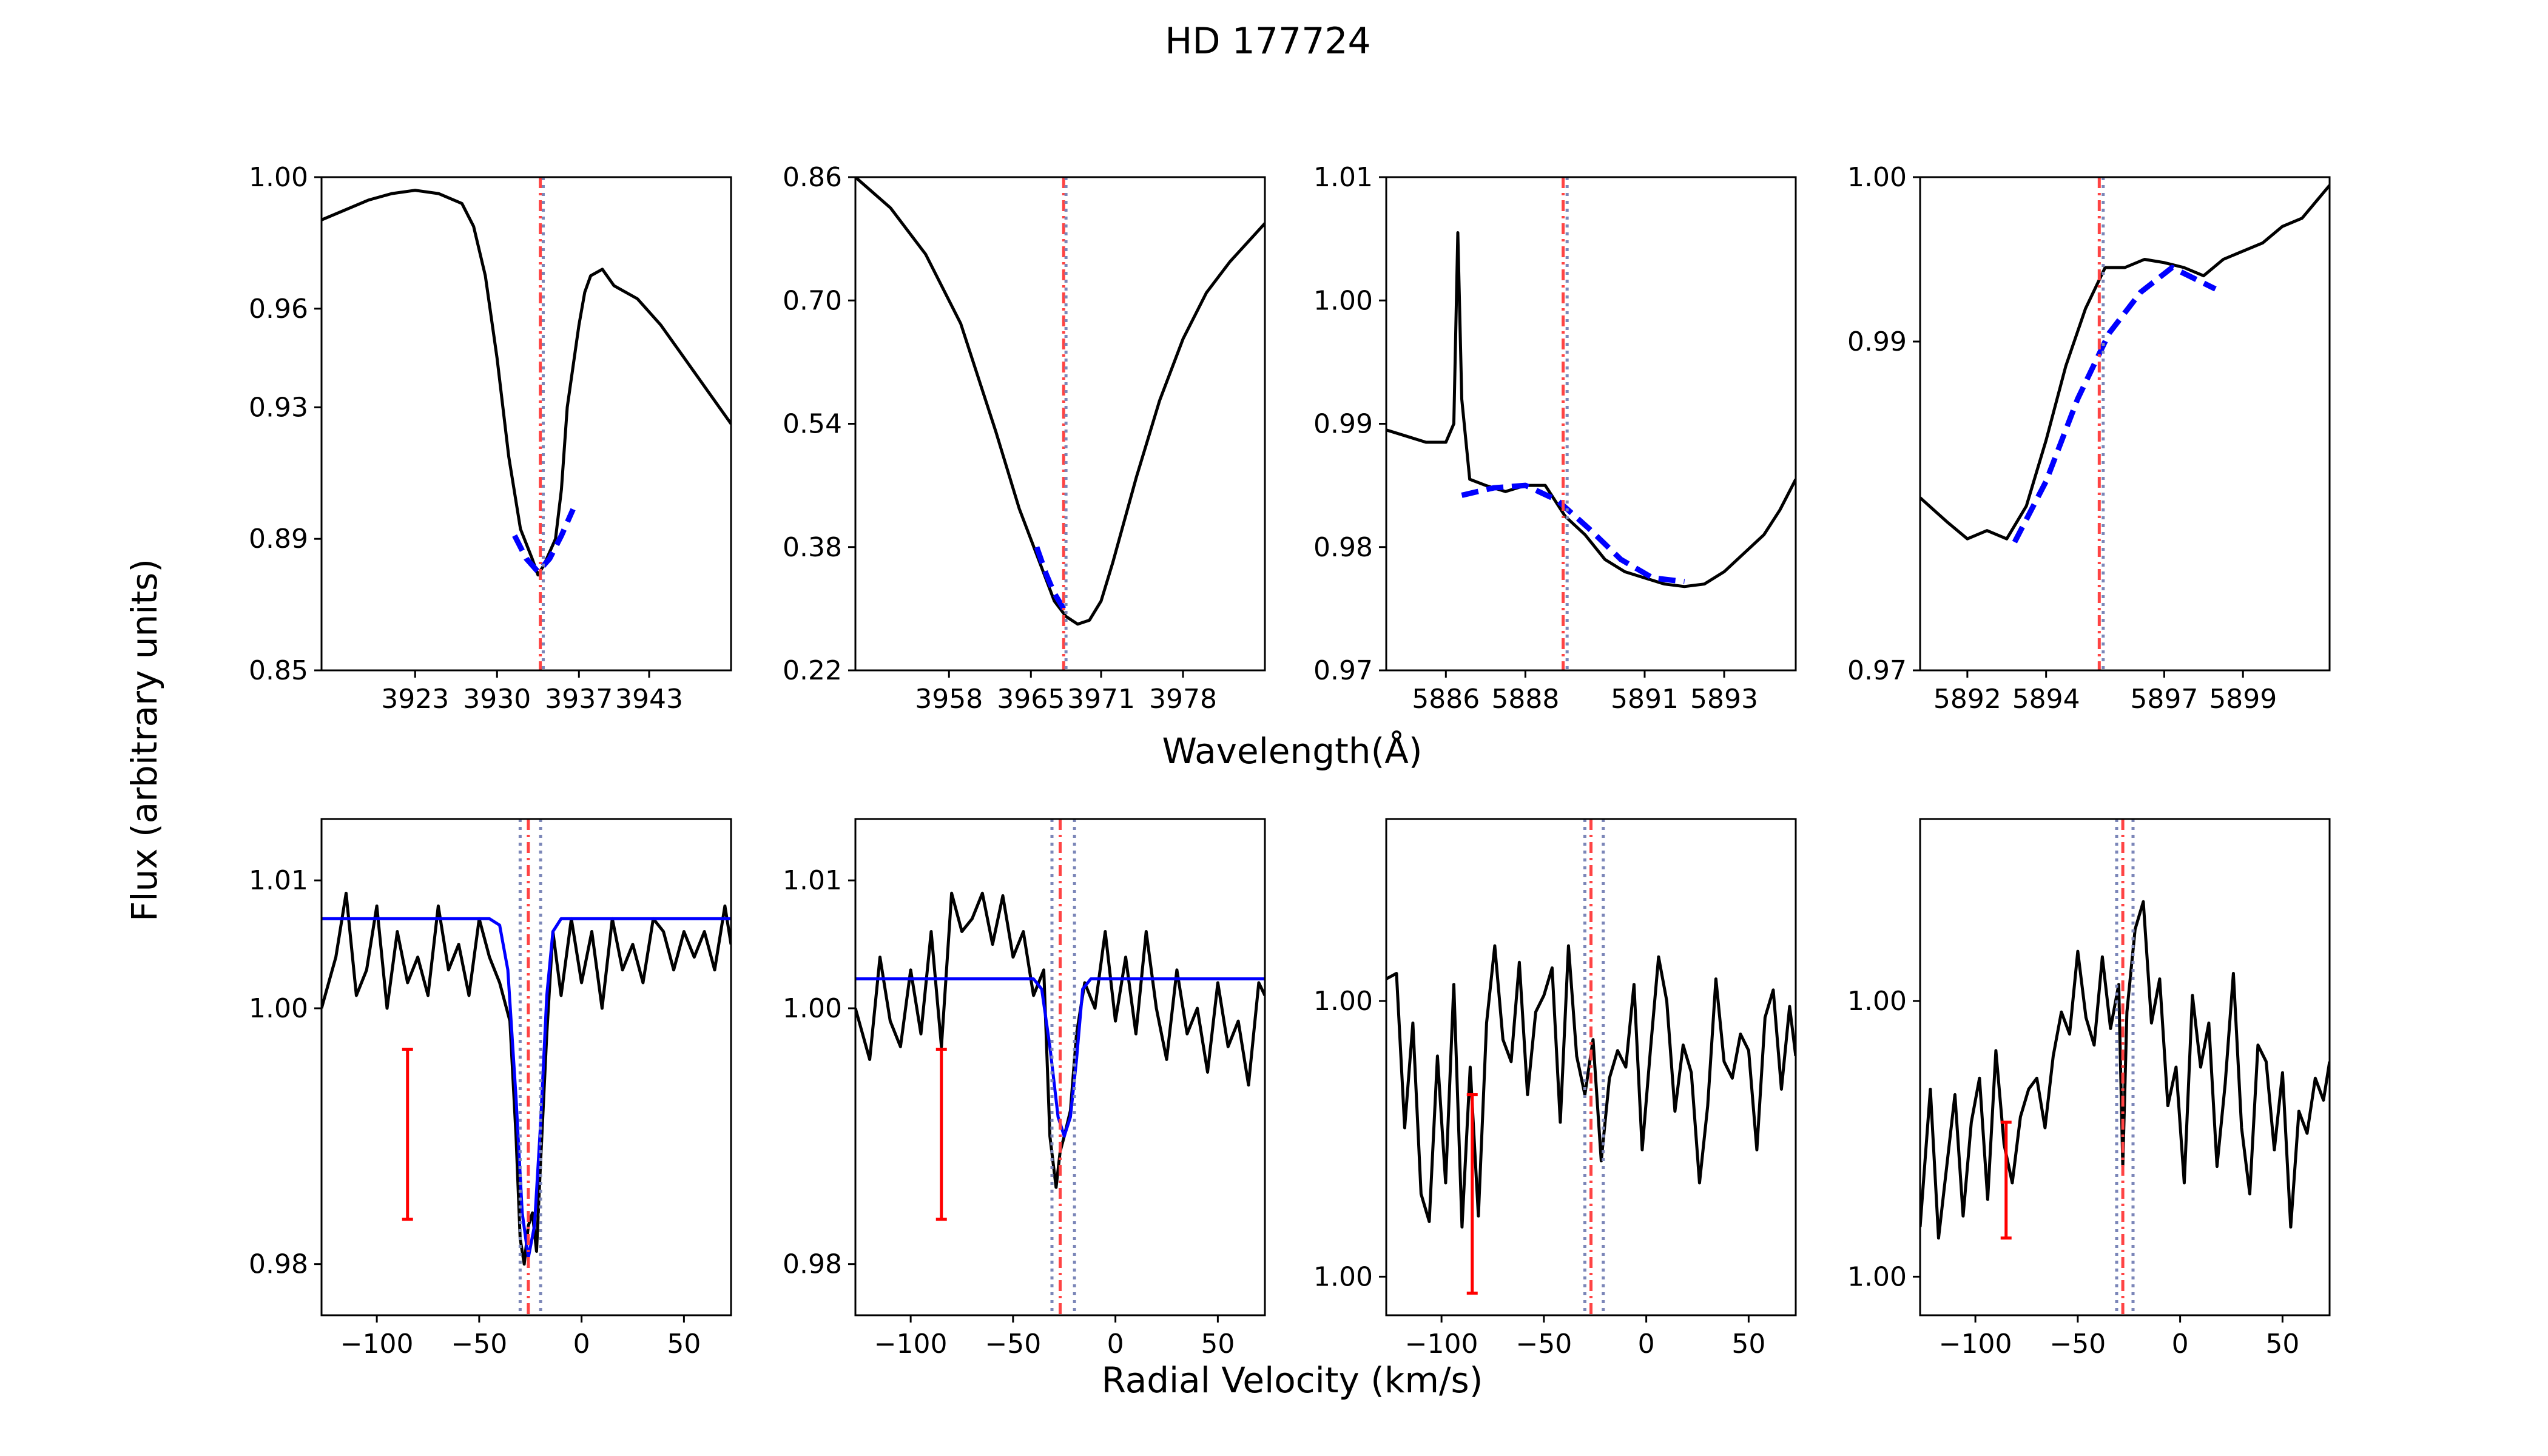 The image size is (2548, 1456). I want to click on x-tick-label: 5891, so click(1645, 699).